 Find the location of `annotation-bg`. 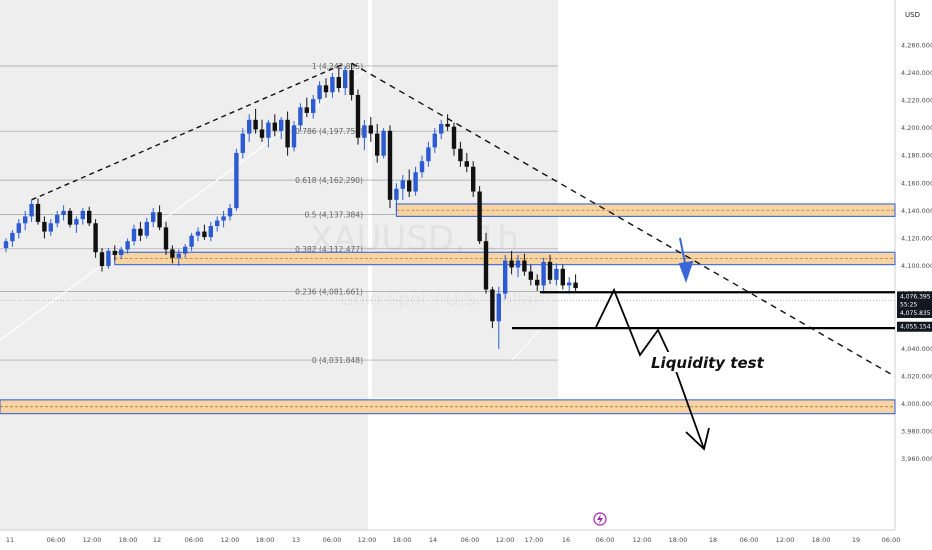

annotation-bg is located at coordinates (702, 362).